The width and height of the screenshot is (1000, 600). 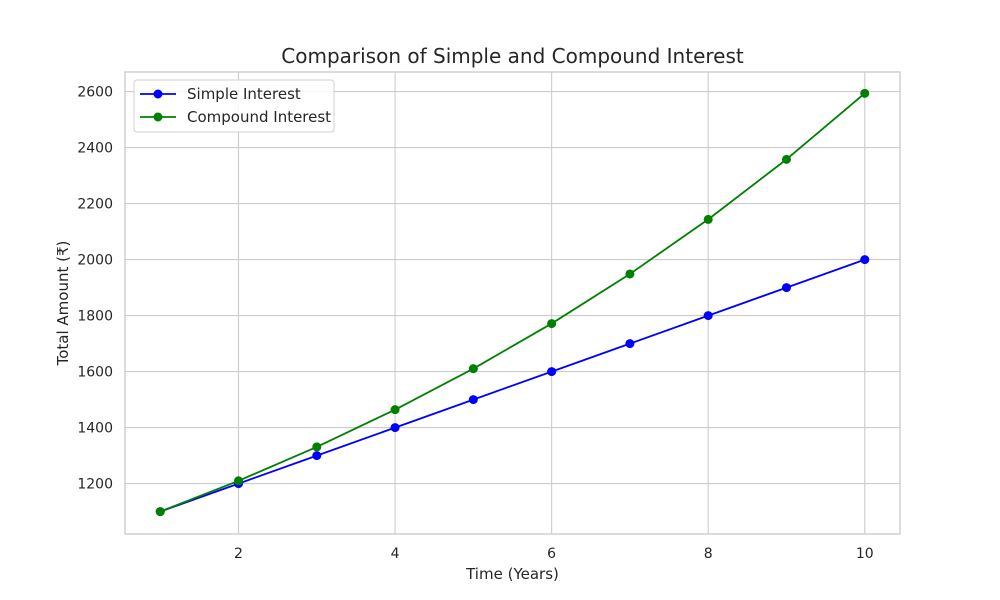 I want to click on x-axis-title: Time (Years), so click(x=512, y=574).